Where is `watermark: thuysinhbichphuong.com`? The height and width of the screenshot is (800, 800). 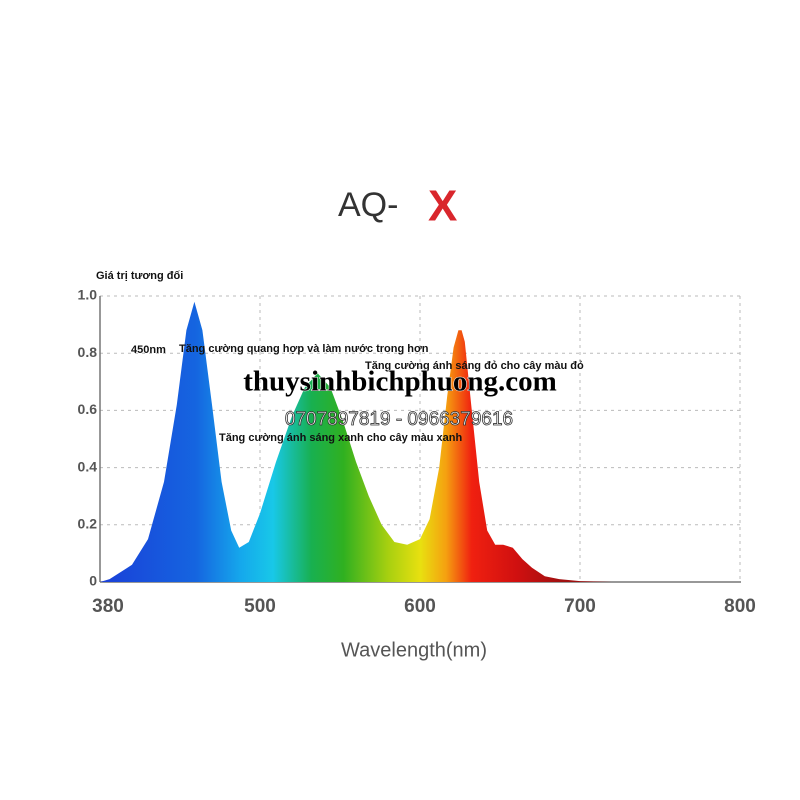
watermark: thuysinhbichphuong.com is located at coordinates (400, 382).